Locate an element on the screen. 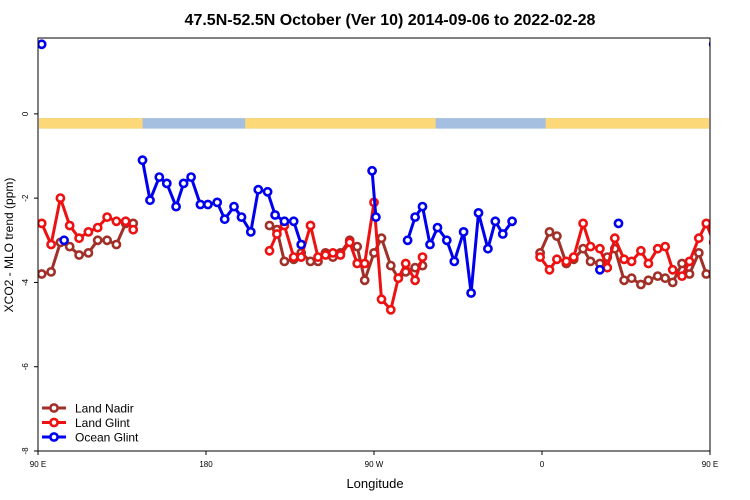  x-tick-label: 90 W is located at coordinates (374, 464).